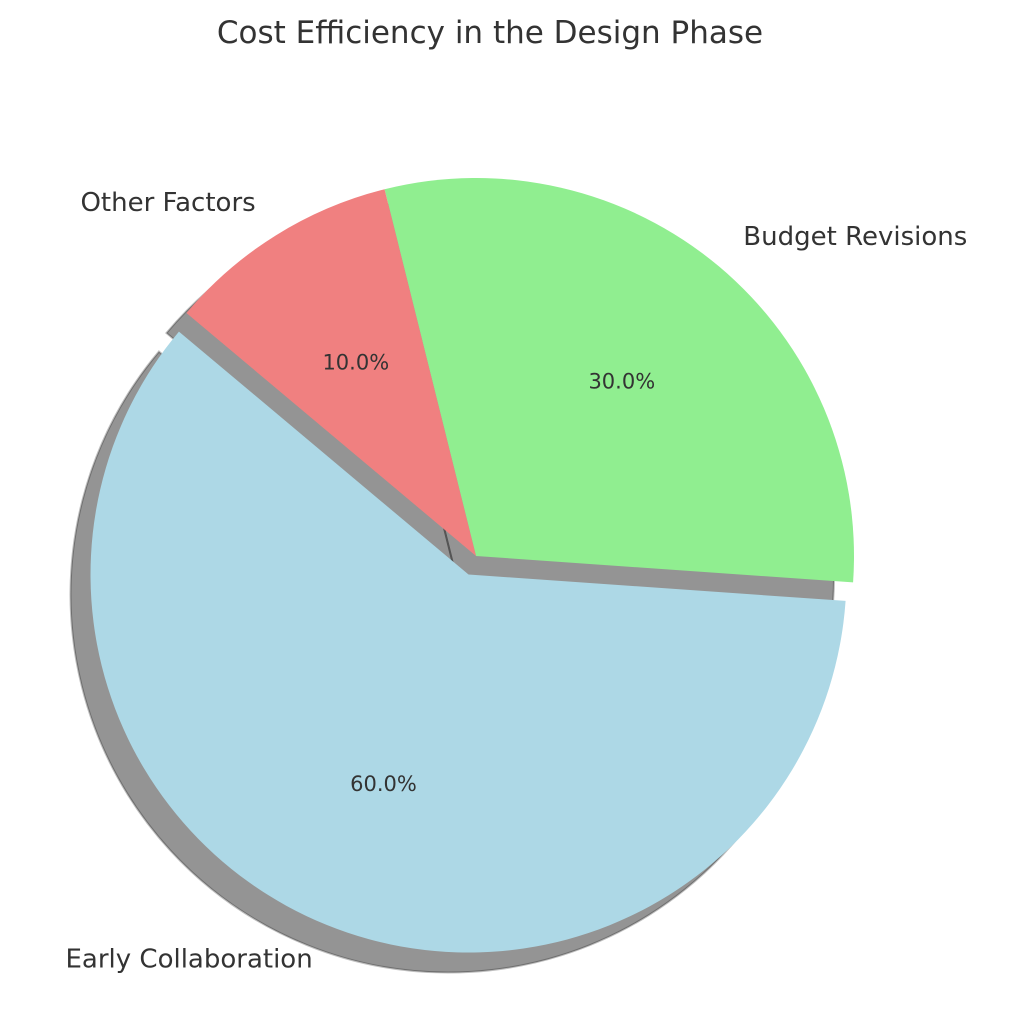 The width and height of the screenshot is (1024, 1021). I want to click on percent-label-other-factors: 10.0%, so click(355, 363).